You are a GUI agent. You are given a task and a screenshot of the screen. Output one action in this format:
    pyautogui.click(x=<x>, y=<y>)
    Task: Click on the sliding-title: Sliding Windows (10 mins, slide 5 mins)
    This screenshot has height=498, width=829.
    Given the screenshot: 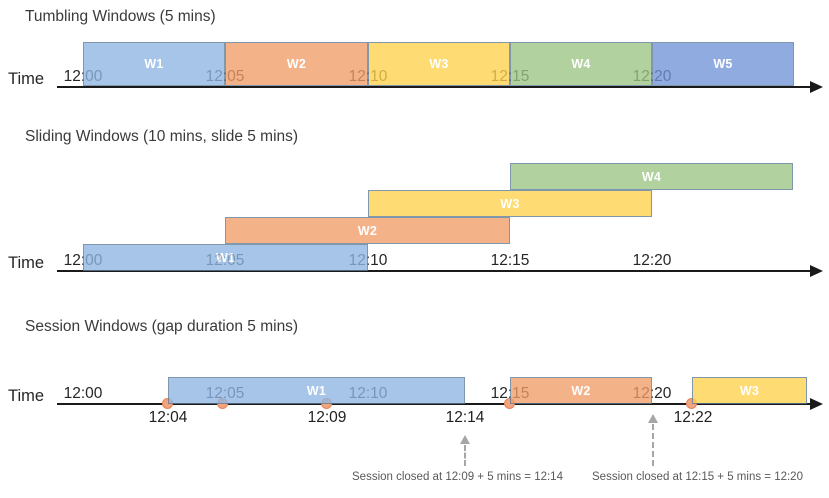 What is the action you would take?
    pyautogui.click(x=162, y=136)
    